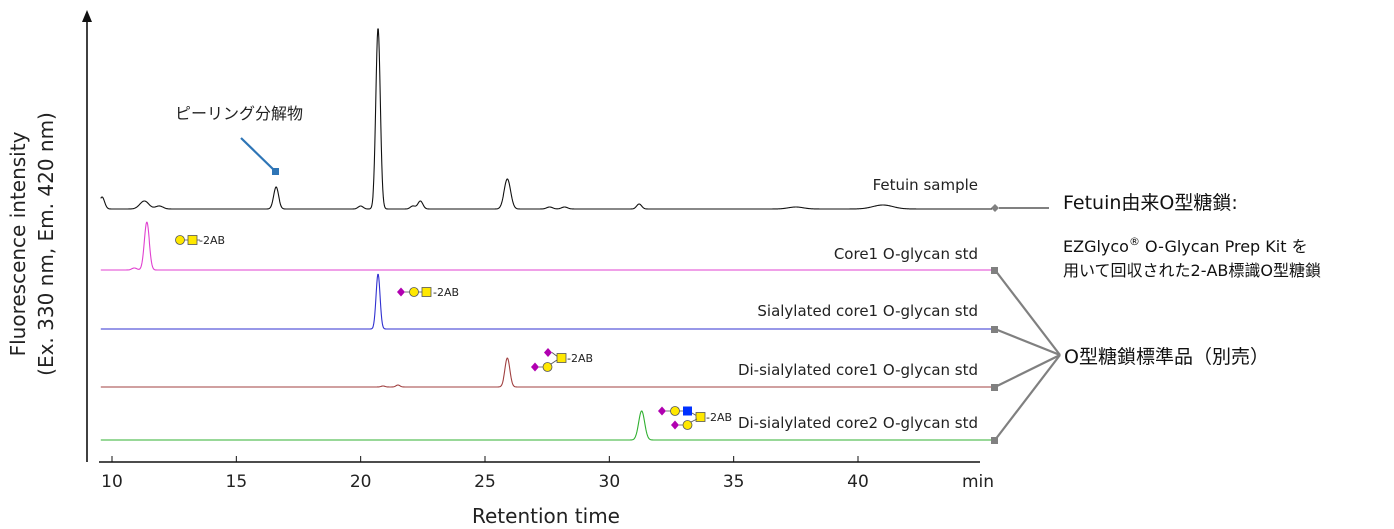 Image resolution: width=1394 pixels, height=529 pixels. Describe the element at coordinates (734, 482) in the screenshot. I see `x-tick-label: 35` at that location.